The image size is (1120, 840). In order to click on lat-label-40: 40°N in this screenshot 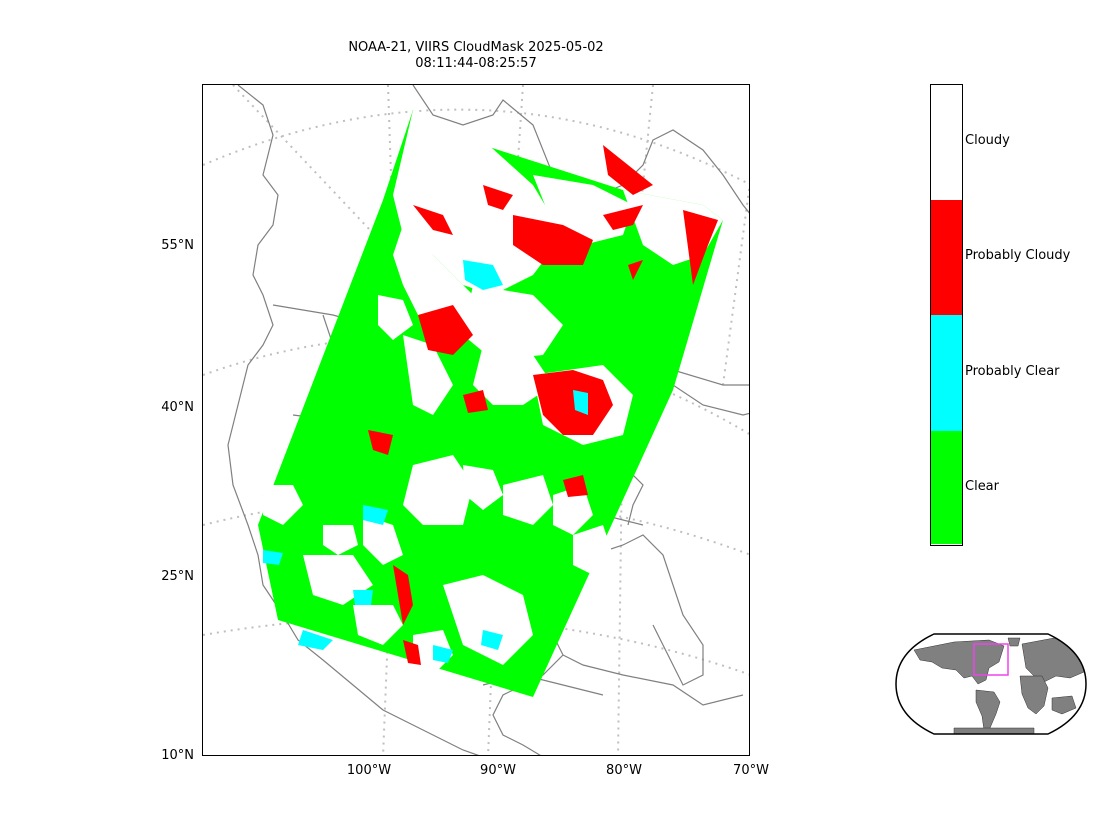, I will do `click(177, 407)`.